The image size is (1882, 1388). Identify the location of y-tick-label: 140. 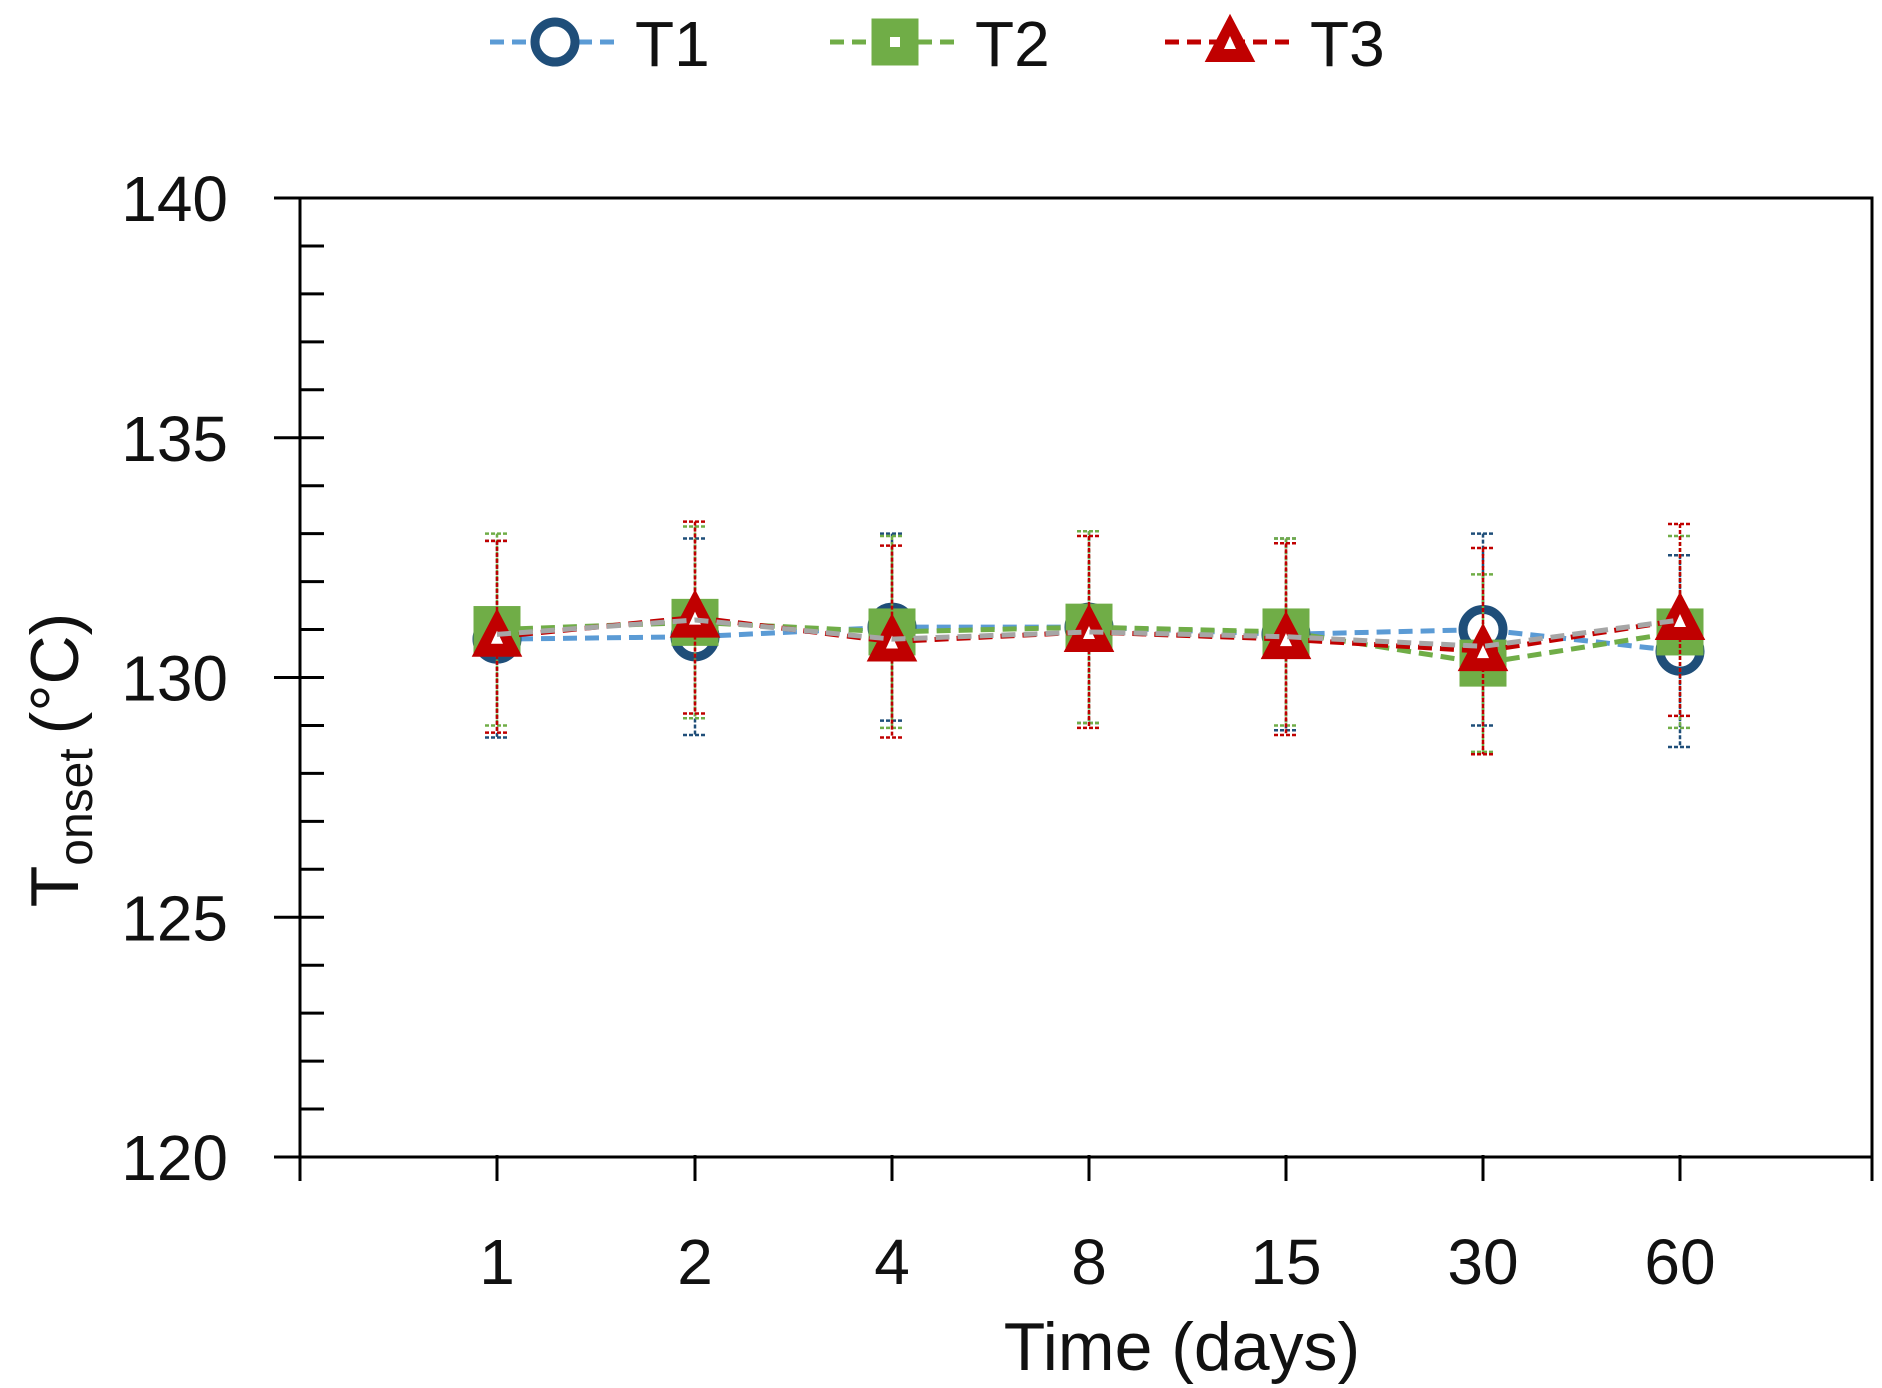
(174, 199).